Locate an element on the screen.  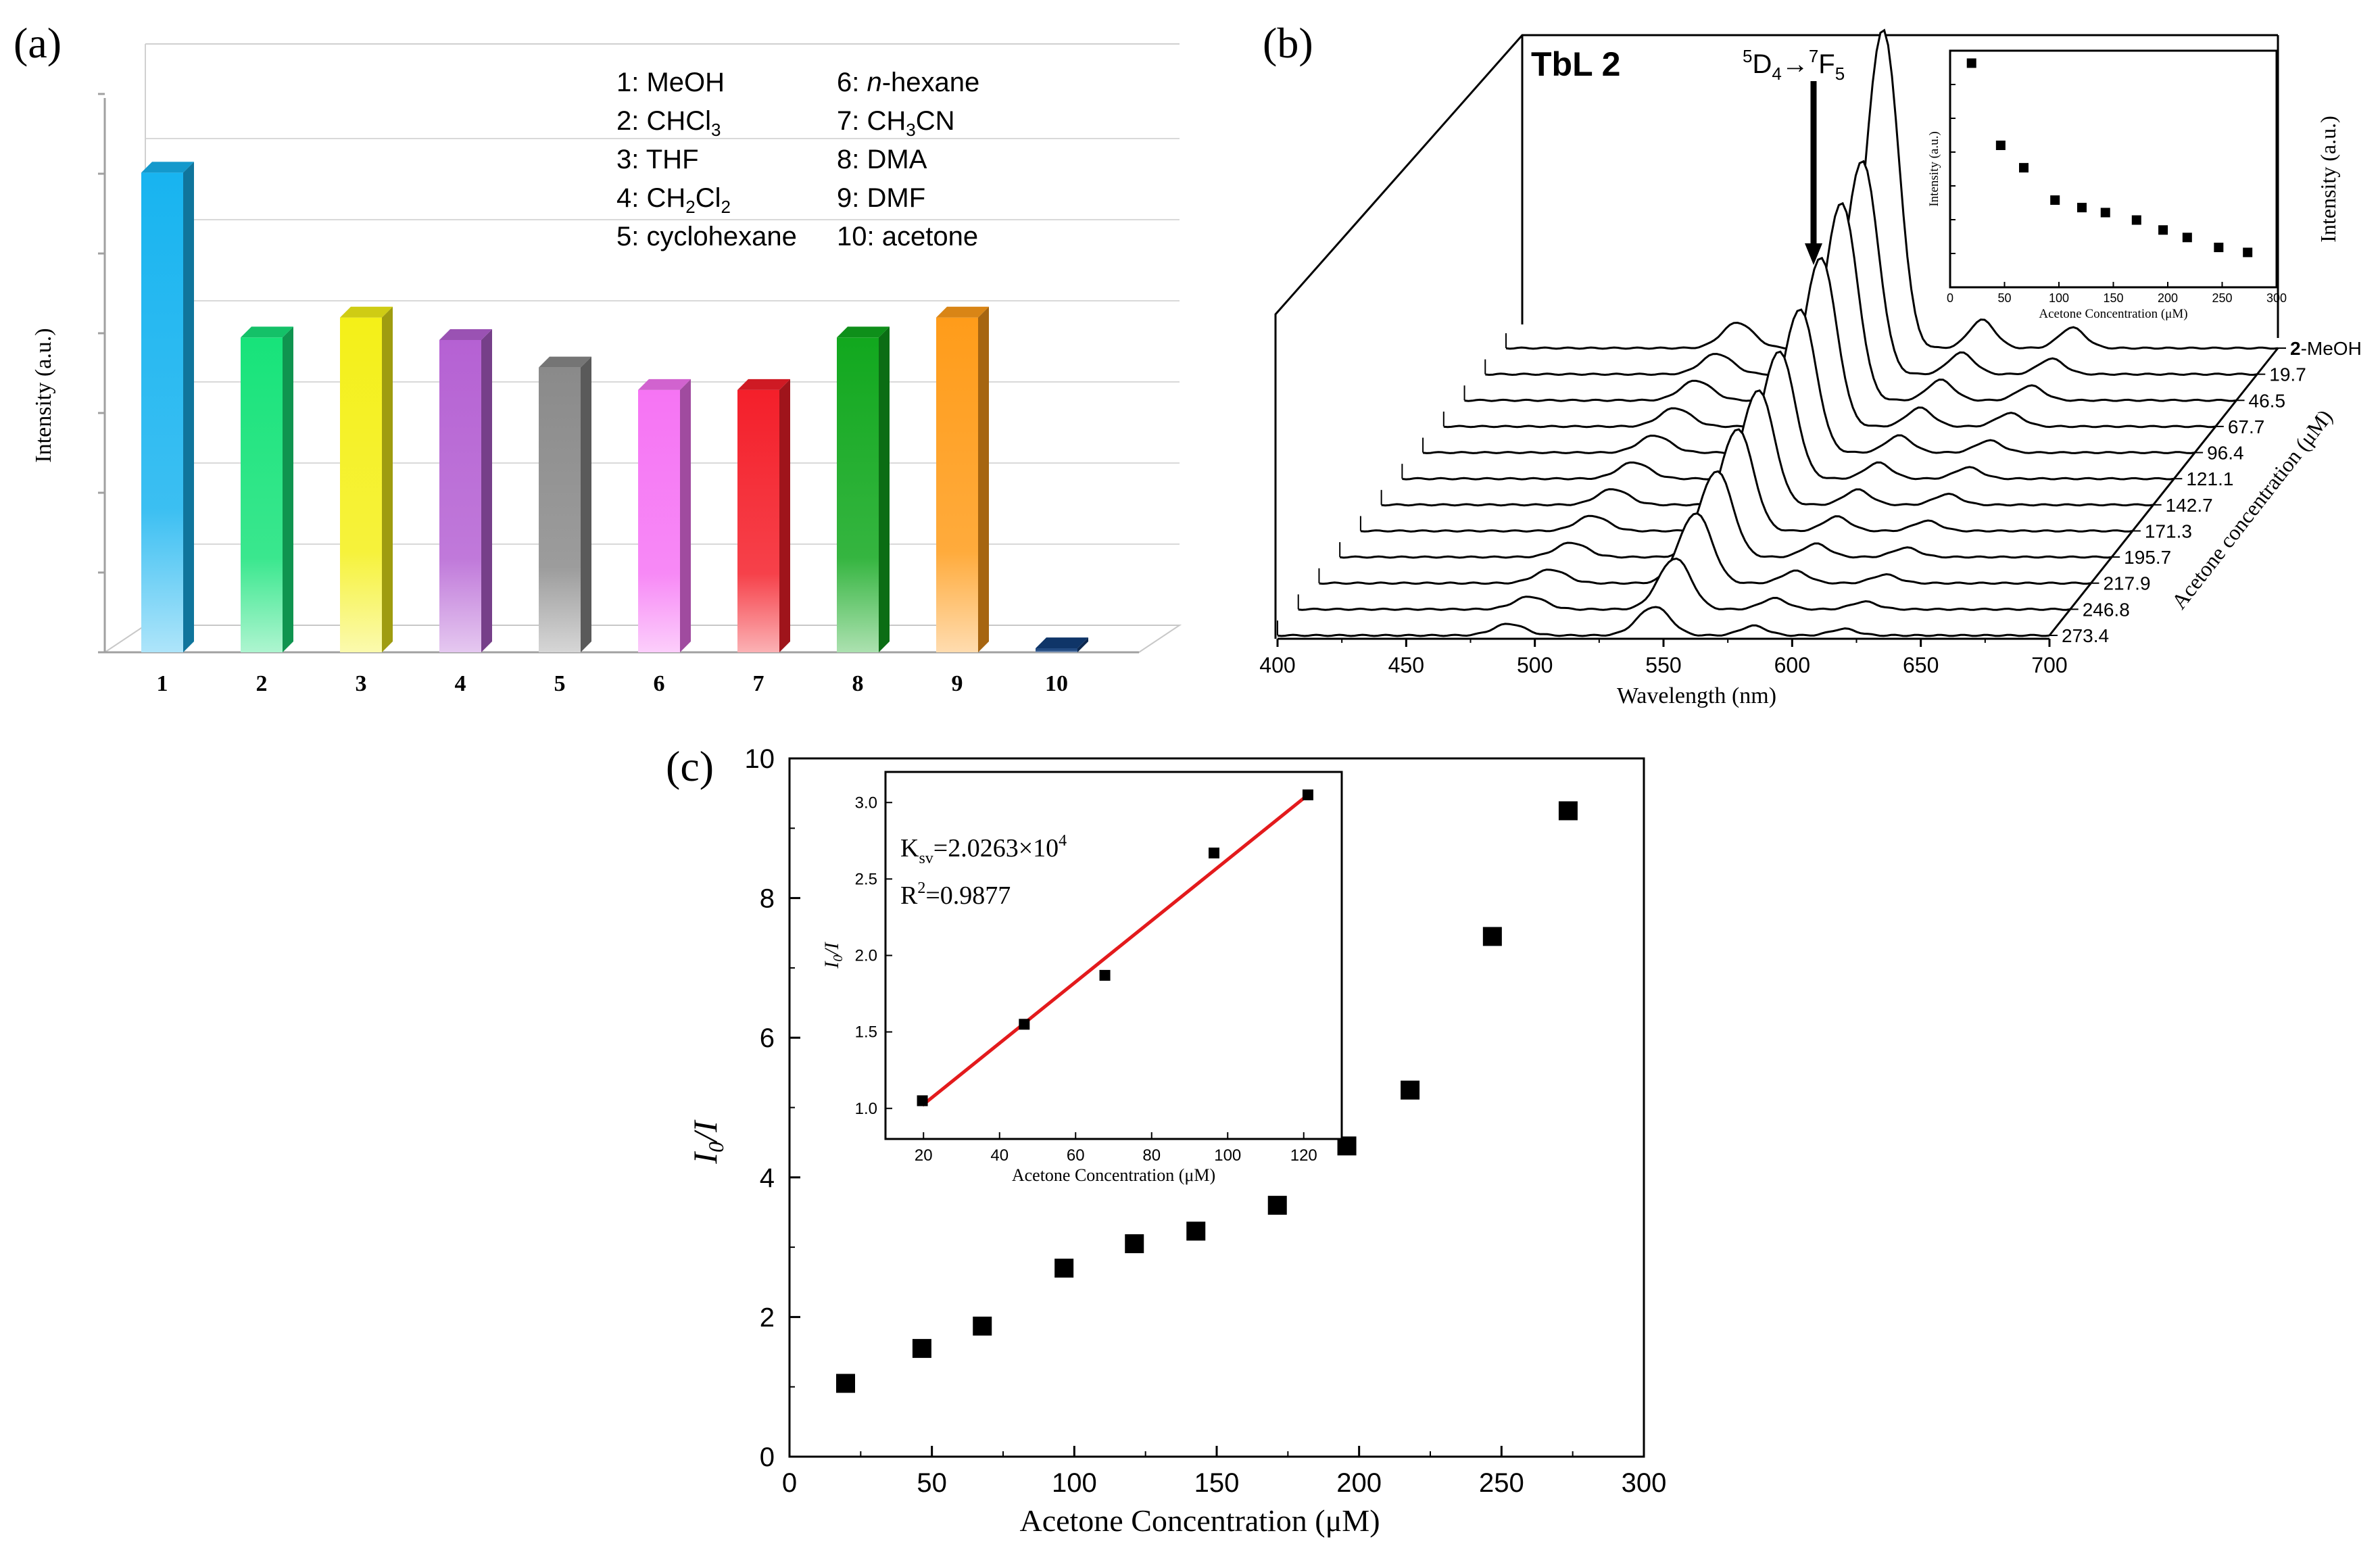
legend-entry: 8: DMA is located at coordinates (882, 159).